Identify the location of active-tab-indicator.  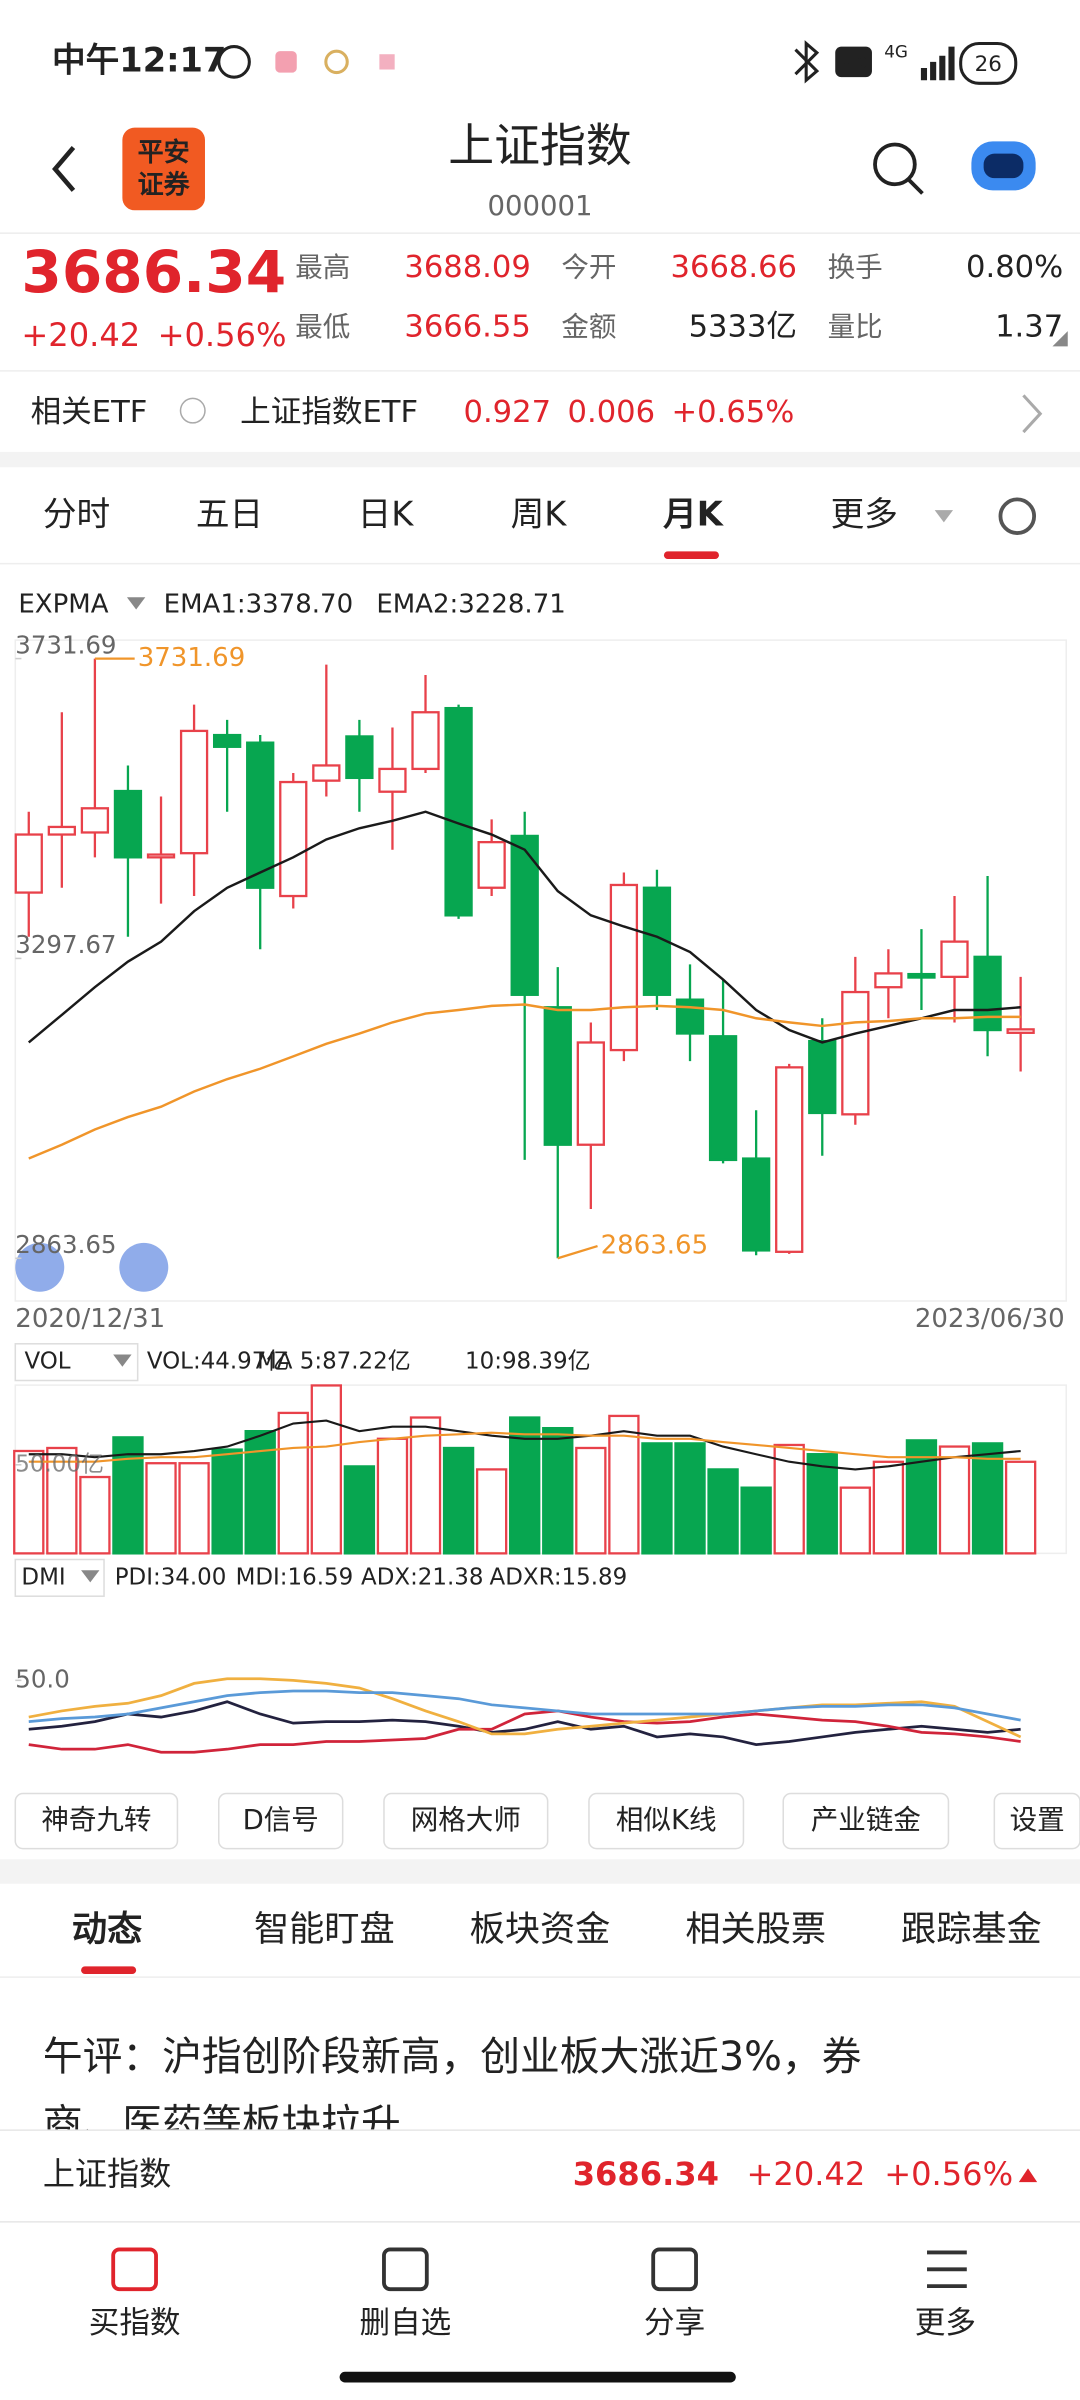
(691, 555).